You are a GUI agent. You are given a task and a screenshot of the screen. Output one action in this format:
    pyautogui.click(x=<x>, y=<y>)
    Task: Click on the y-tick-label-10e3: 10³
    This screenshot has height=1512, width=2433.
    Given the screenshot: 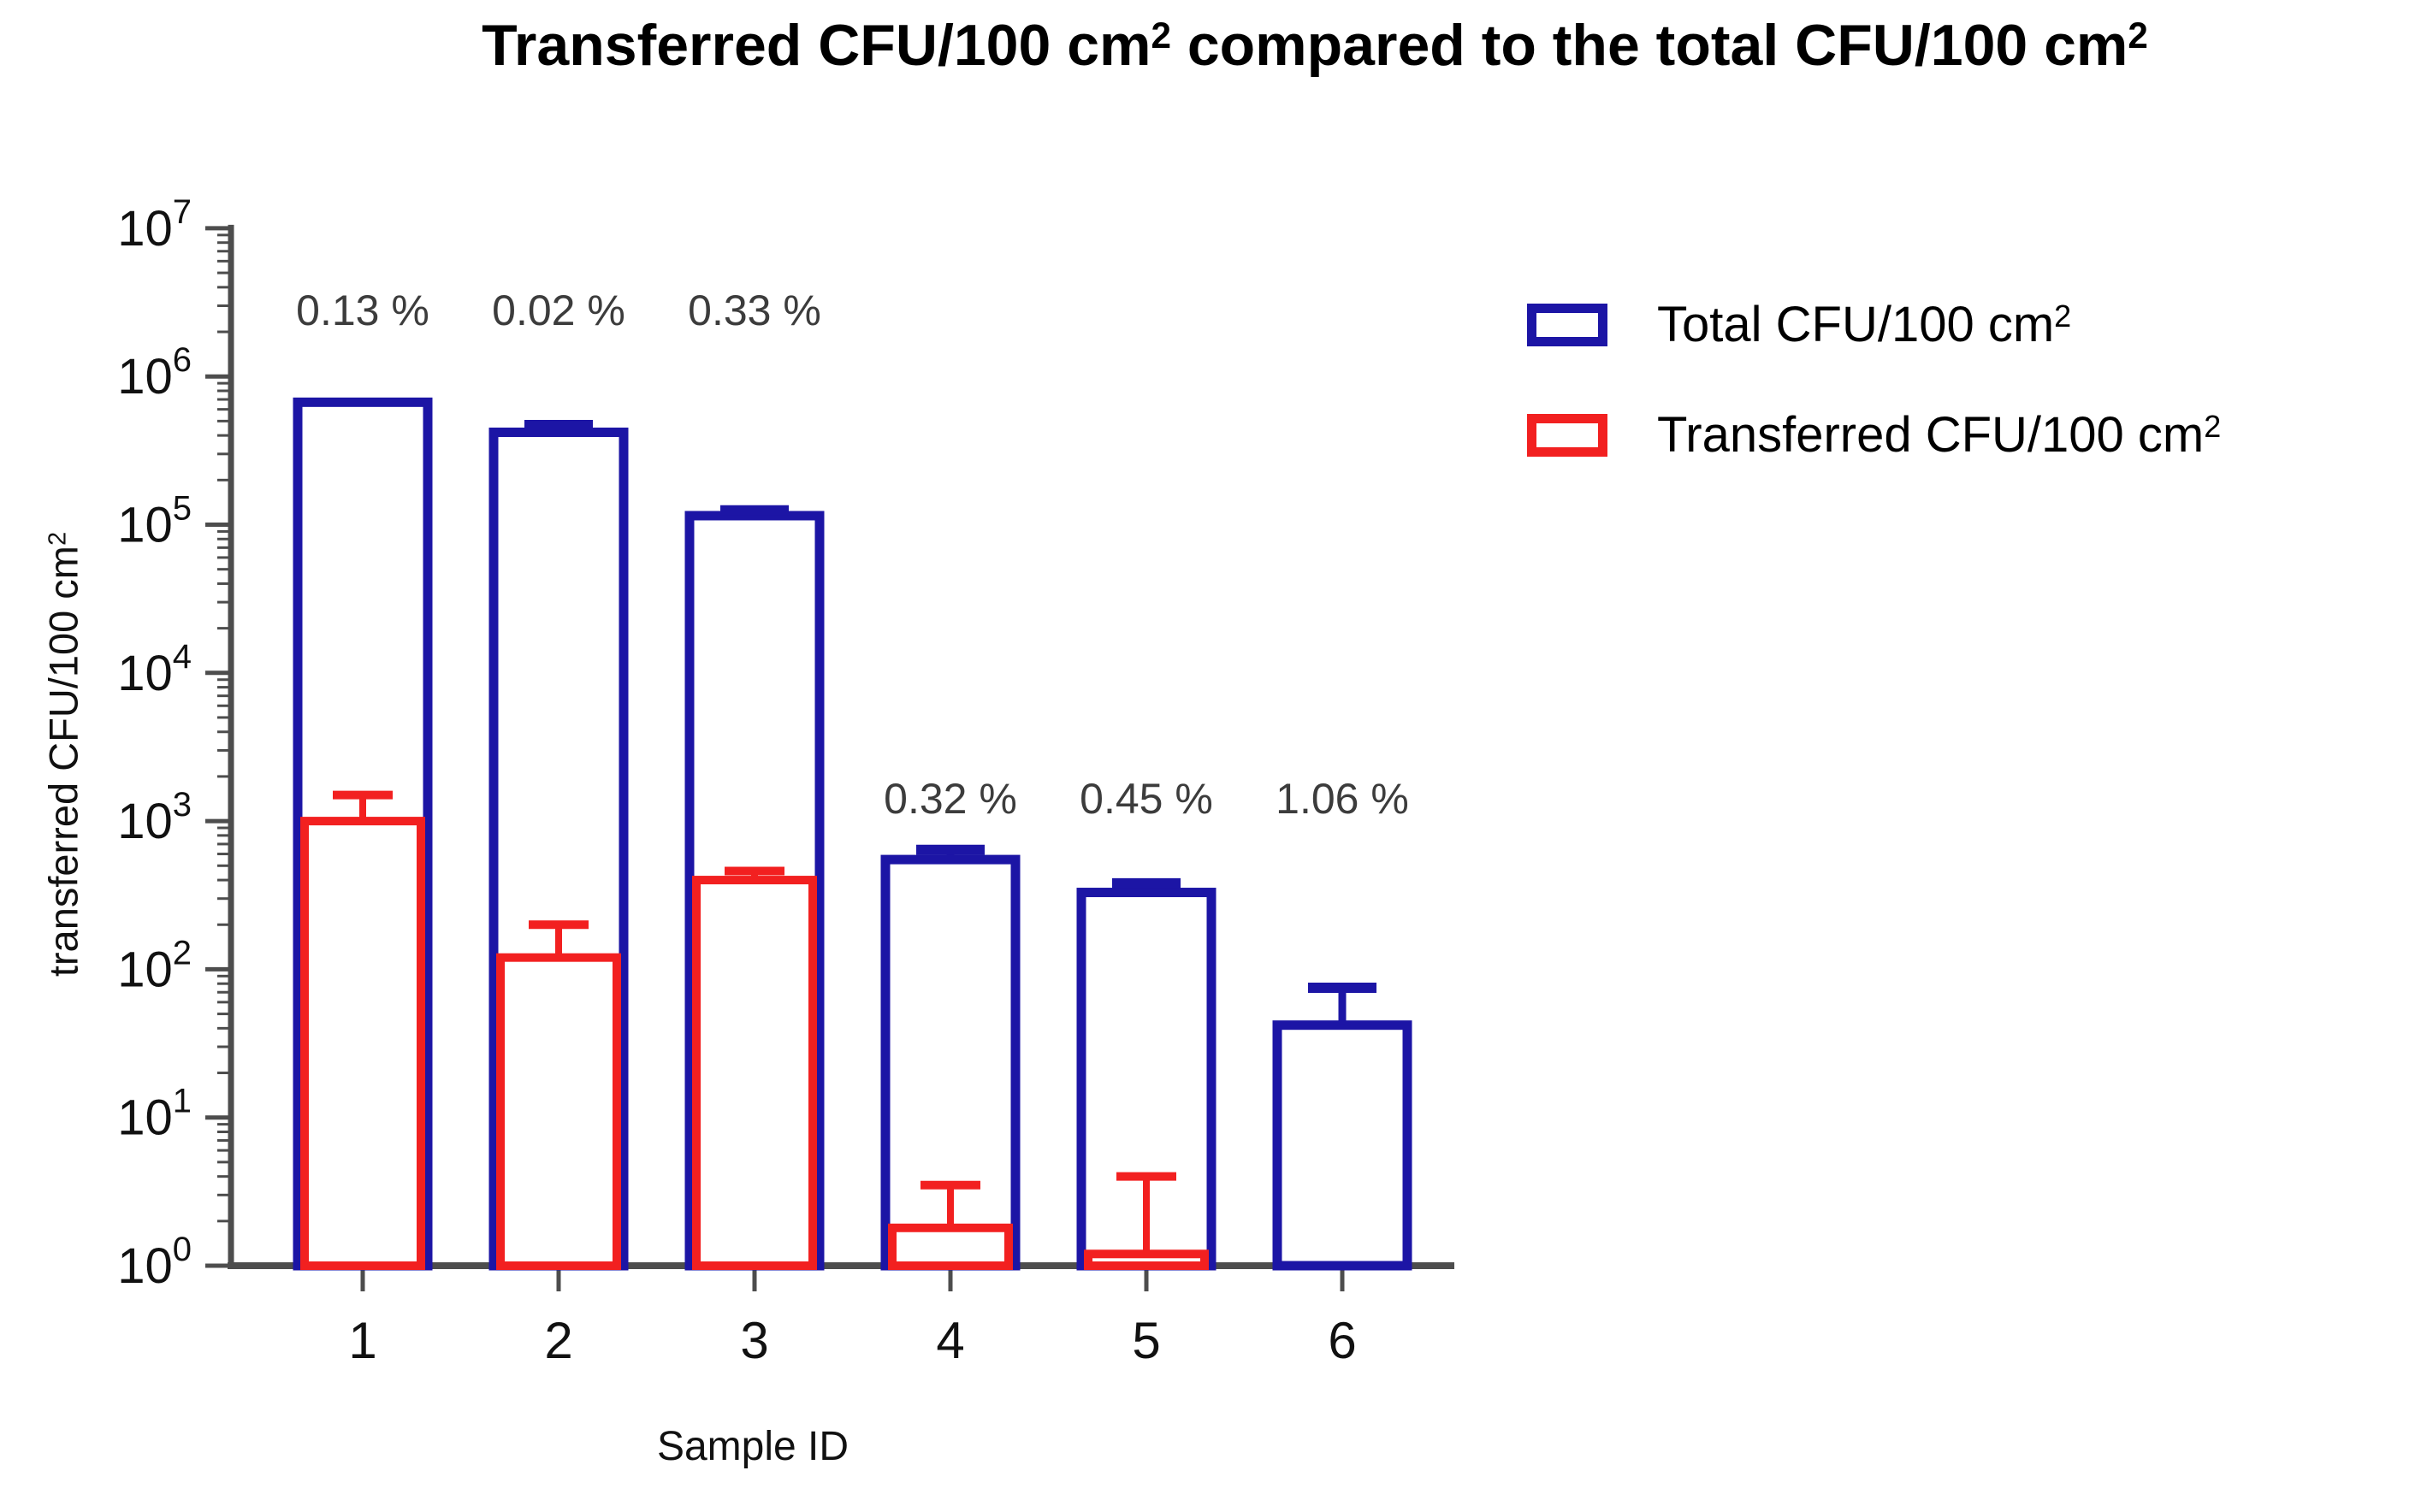 What is the action you would take?
    pyautogui.click(x=155, y=817)
    